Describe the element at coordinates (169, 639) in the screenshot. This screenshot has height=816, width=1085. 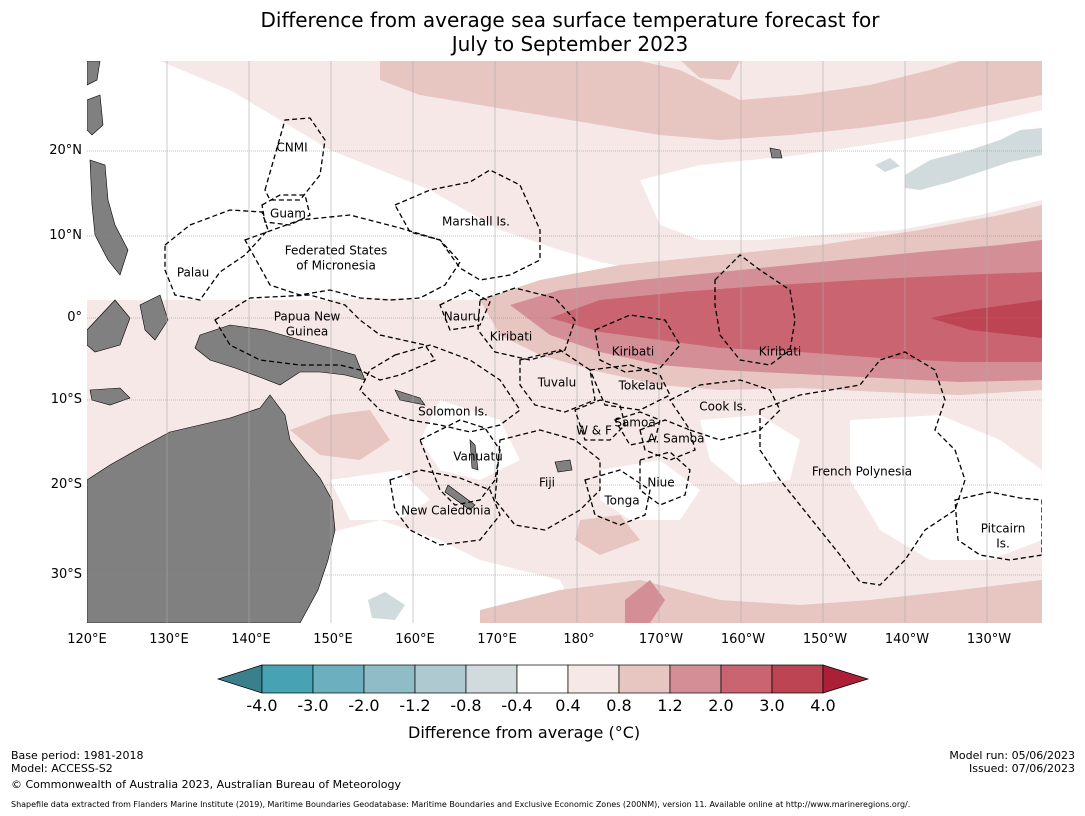
I see `lon-label-130e: 130°E` at that location.